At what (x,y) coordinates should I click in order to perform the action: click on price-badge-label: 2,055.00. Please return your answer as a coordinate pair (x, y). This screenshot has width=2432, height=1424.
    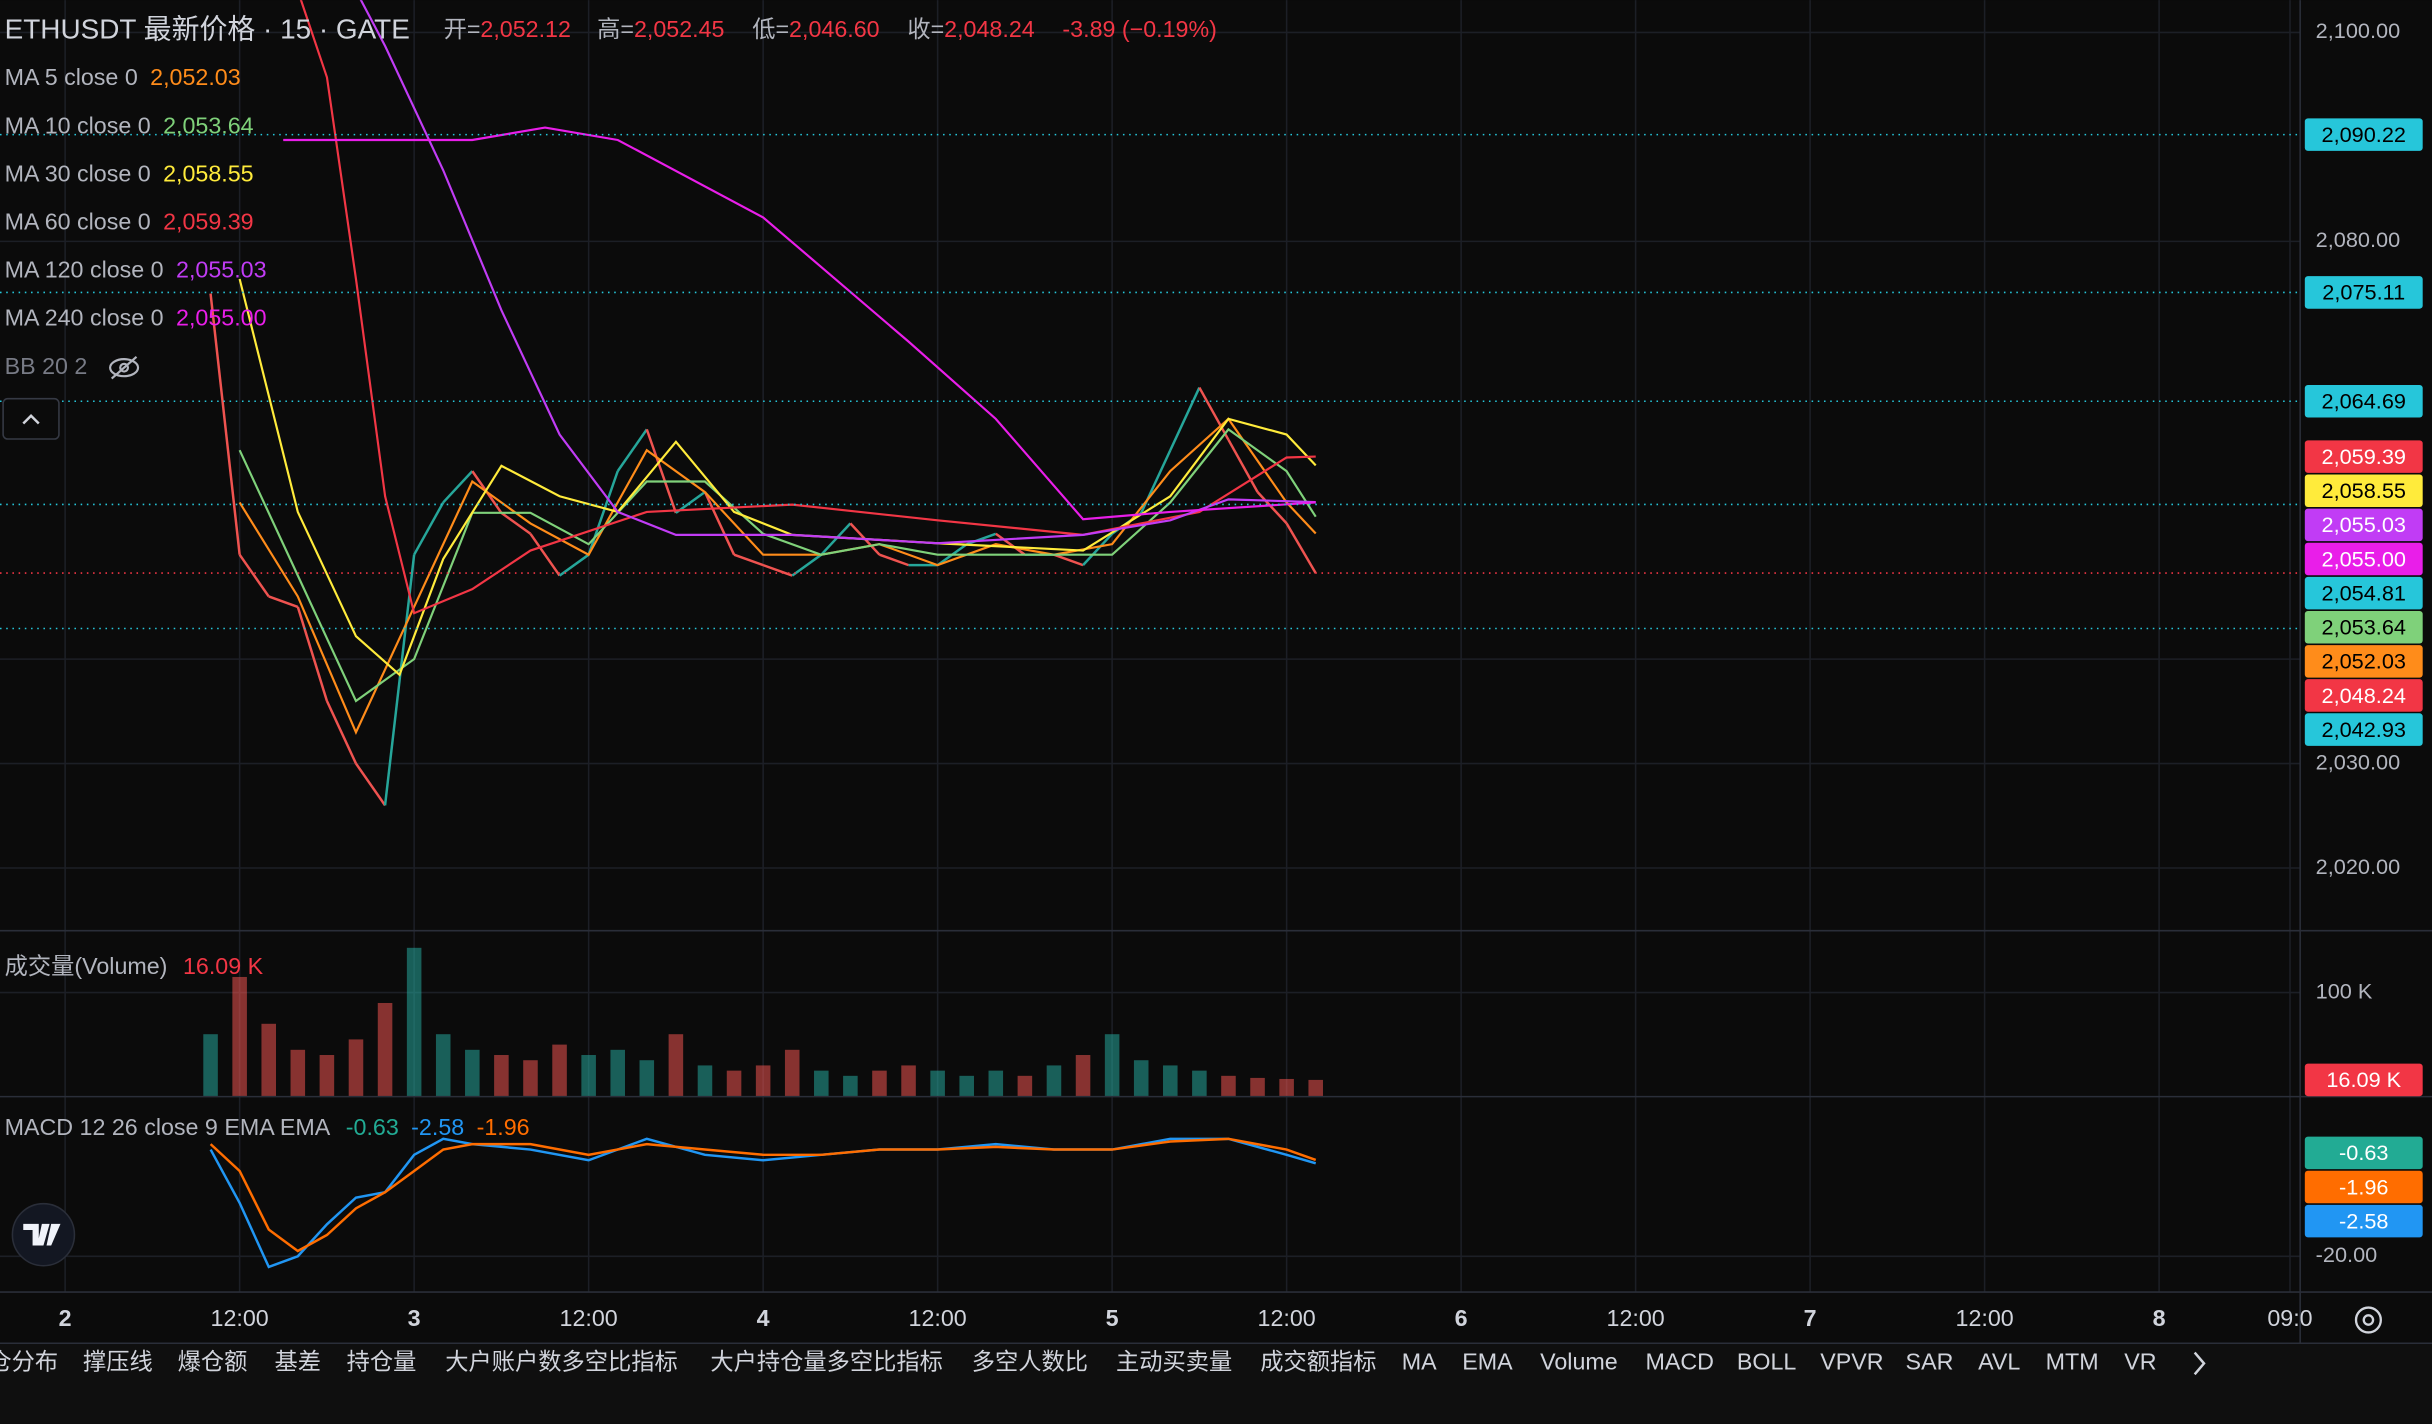
    Looking at the image, I should click on (2364, 558).